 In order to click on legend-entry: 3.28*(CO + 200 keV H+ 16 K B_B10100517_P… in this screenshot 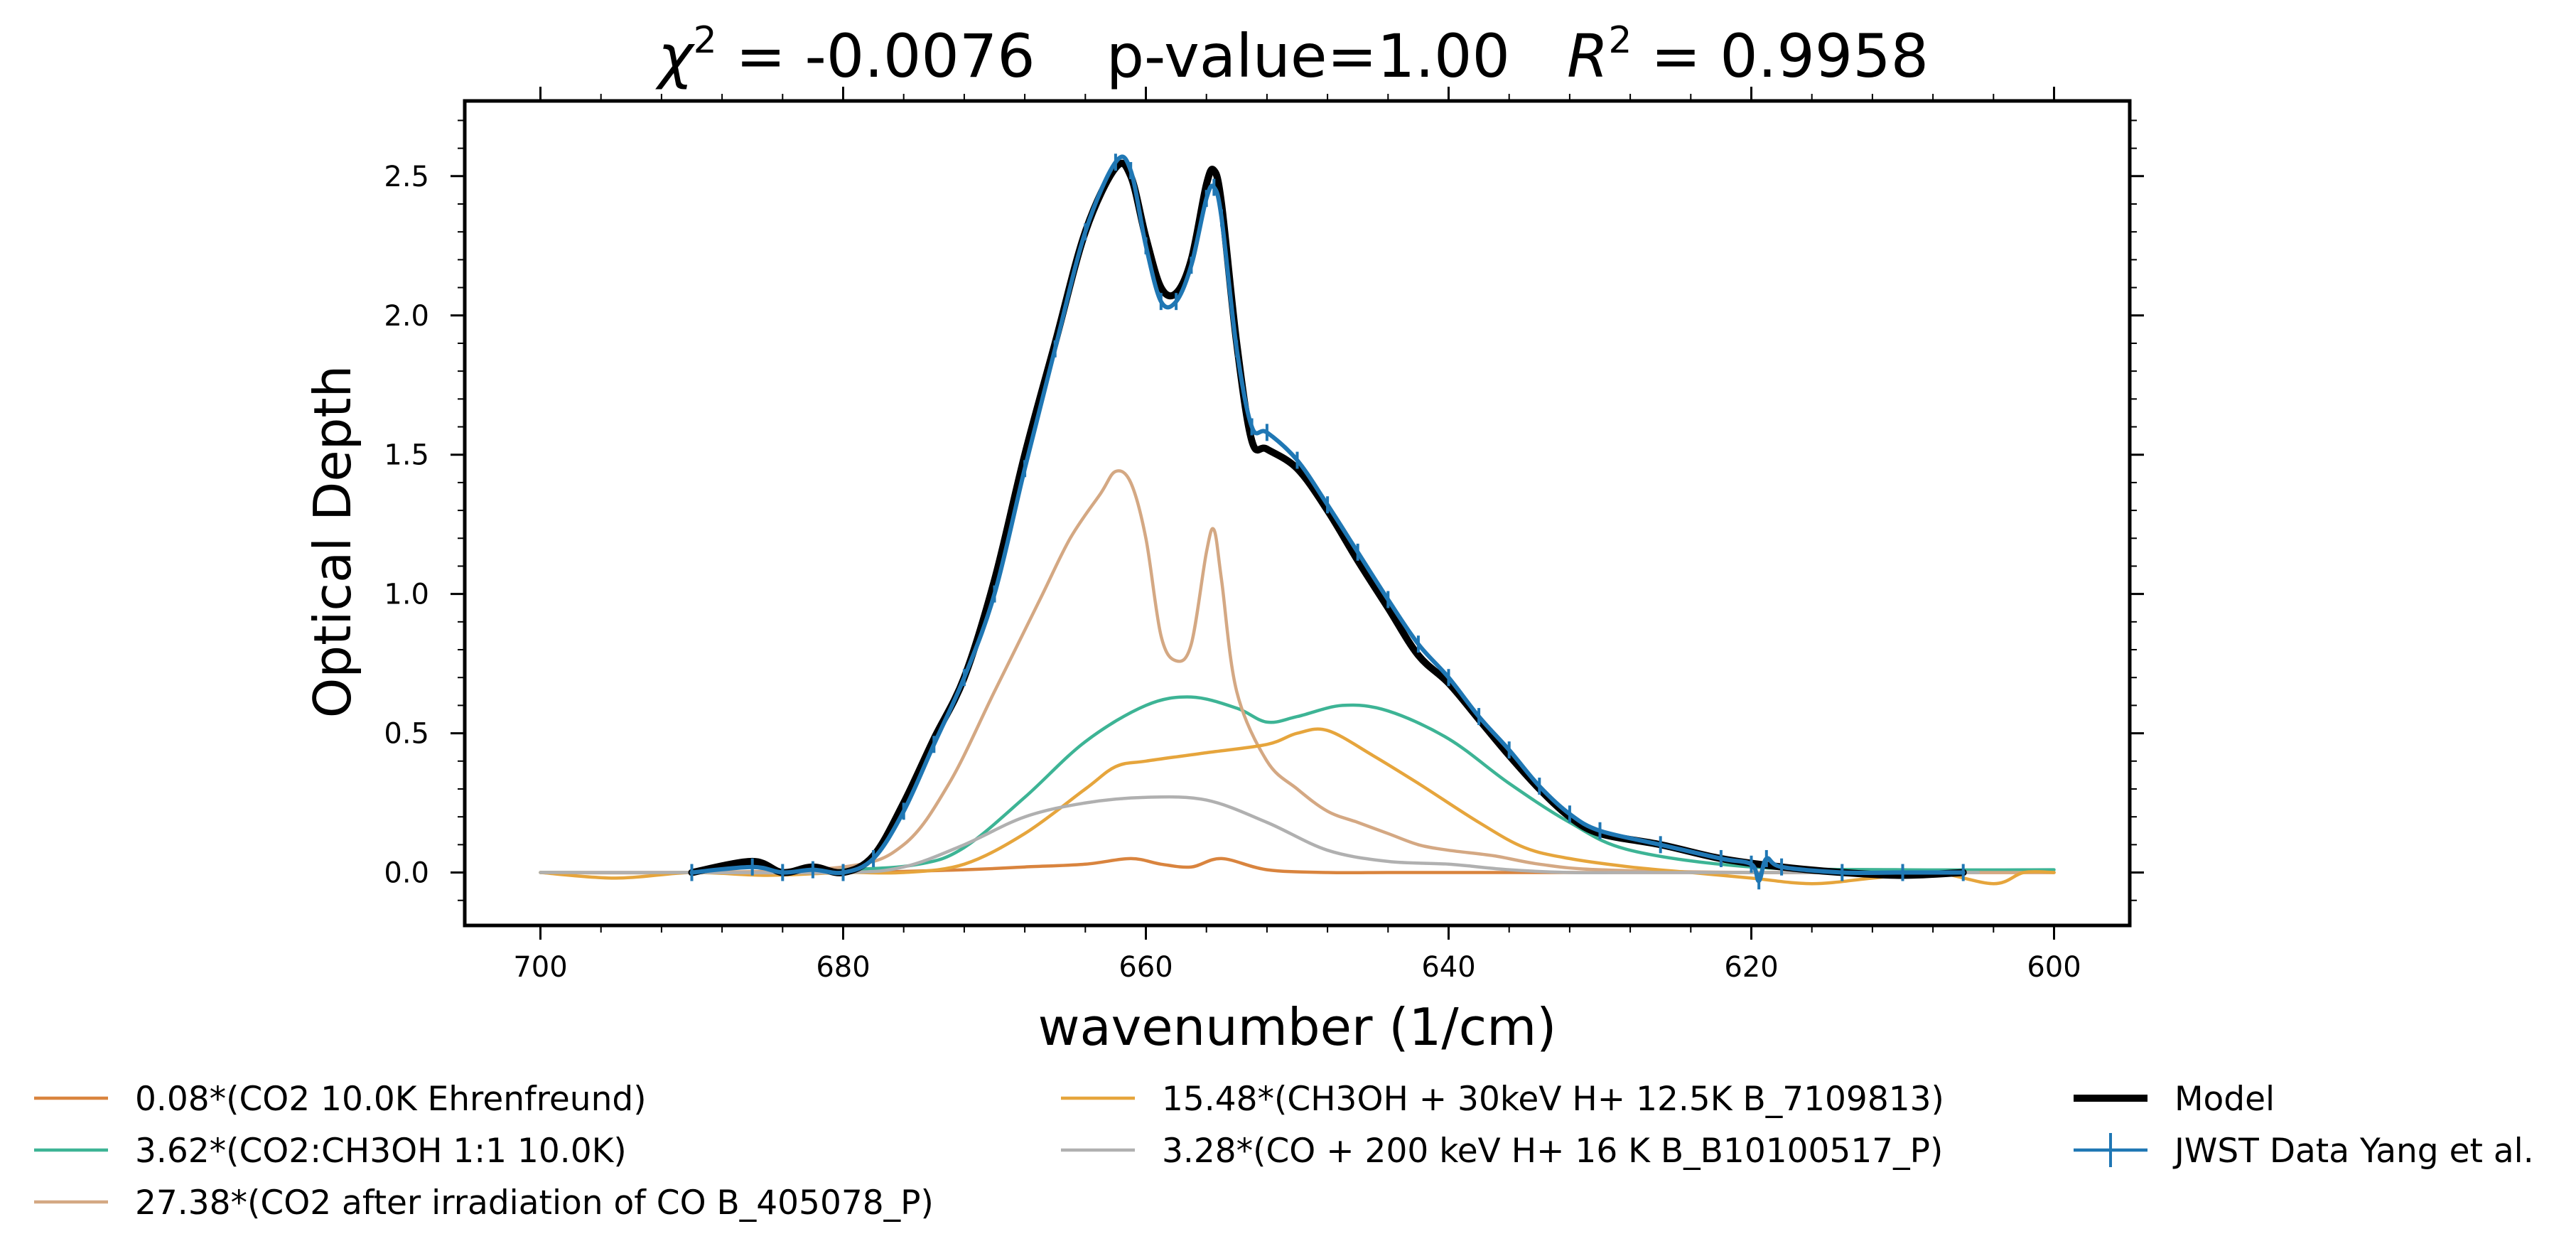, I will do `click(1502, 1152)`.